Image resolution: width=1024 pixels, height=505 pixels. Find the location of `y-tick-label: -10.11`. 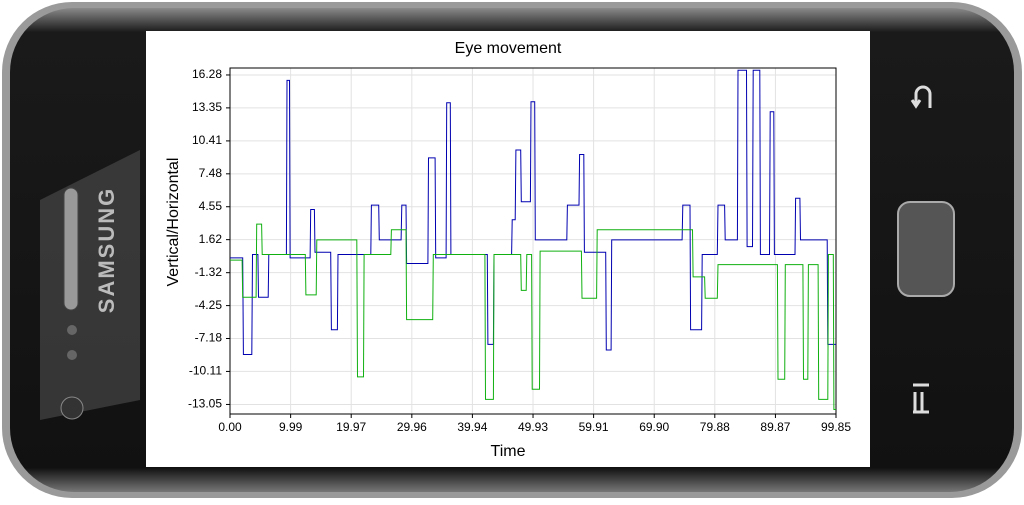

y-tick-label: -10.11 is located at coordinates (205, 371).